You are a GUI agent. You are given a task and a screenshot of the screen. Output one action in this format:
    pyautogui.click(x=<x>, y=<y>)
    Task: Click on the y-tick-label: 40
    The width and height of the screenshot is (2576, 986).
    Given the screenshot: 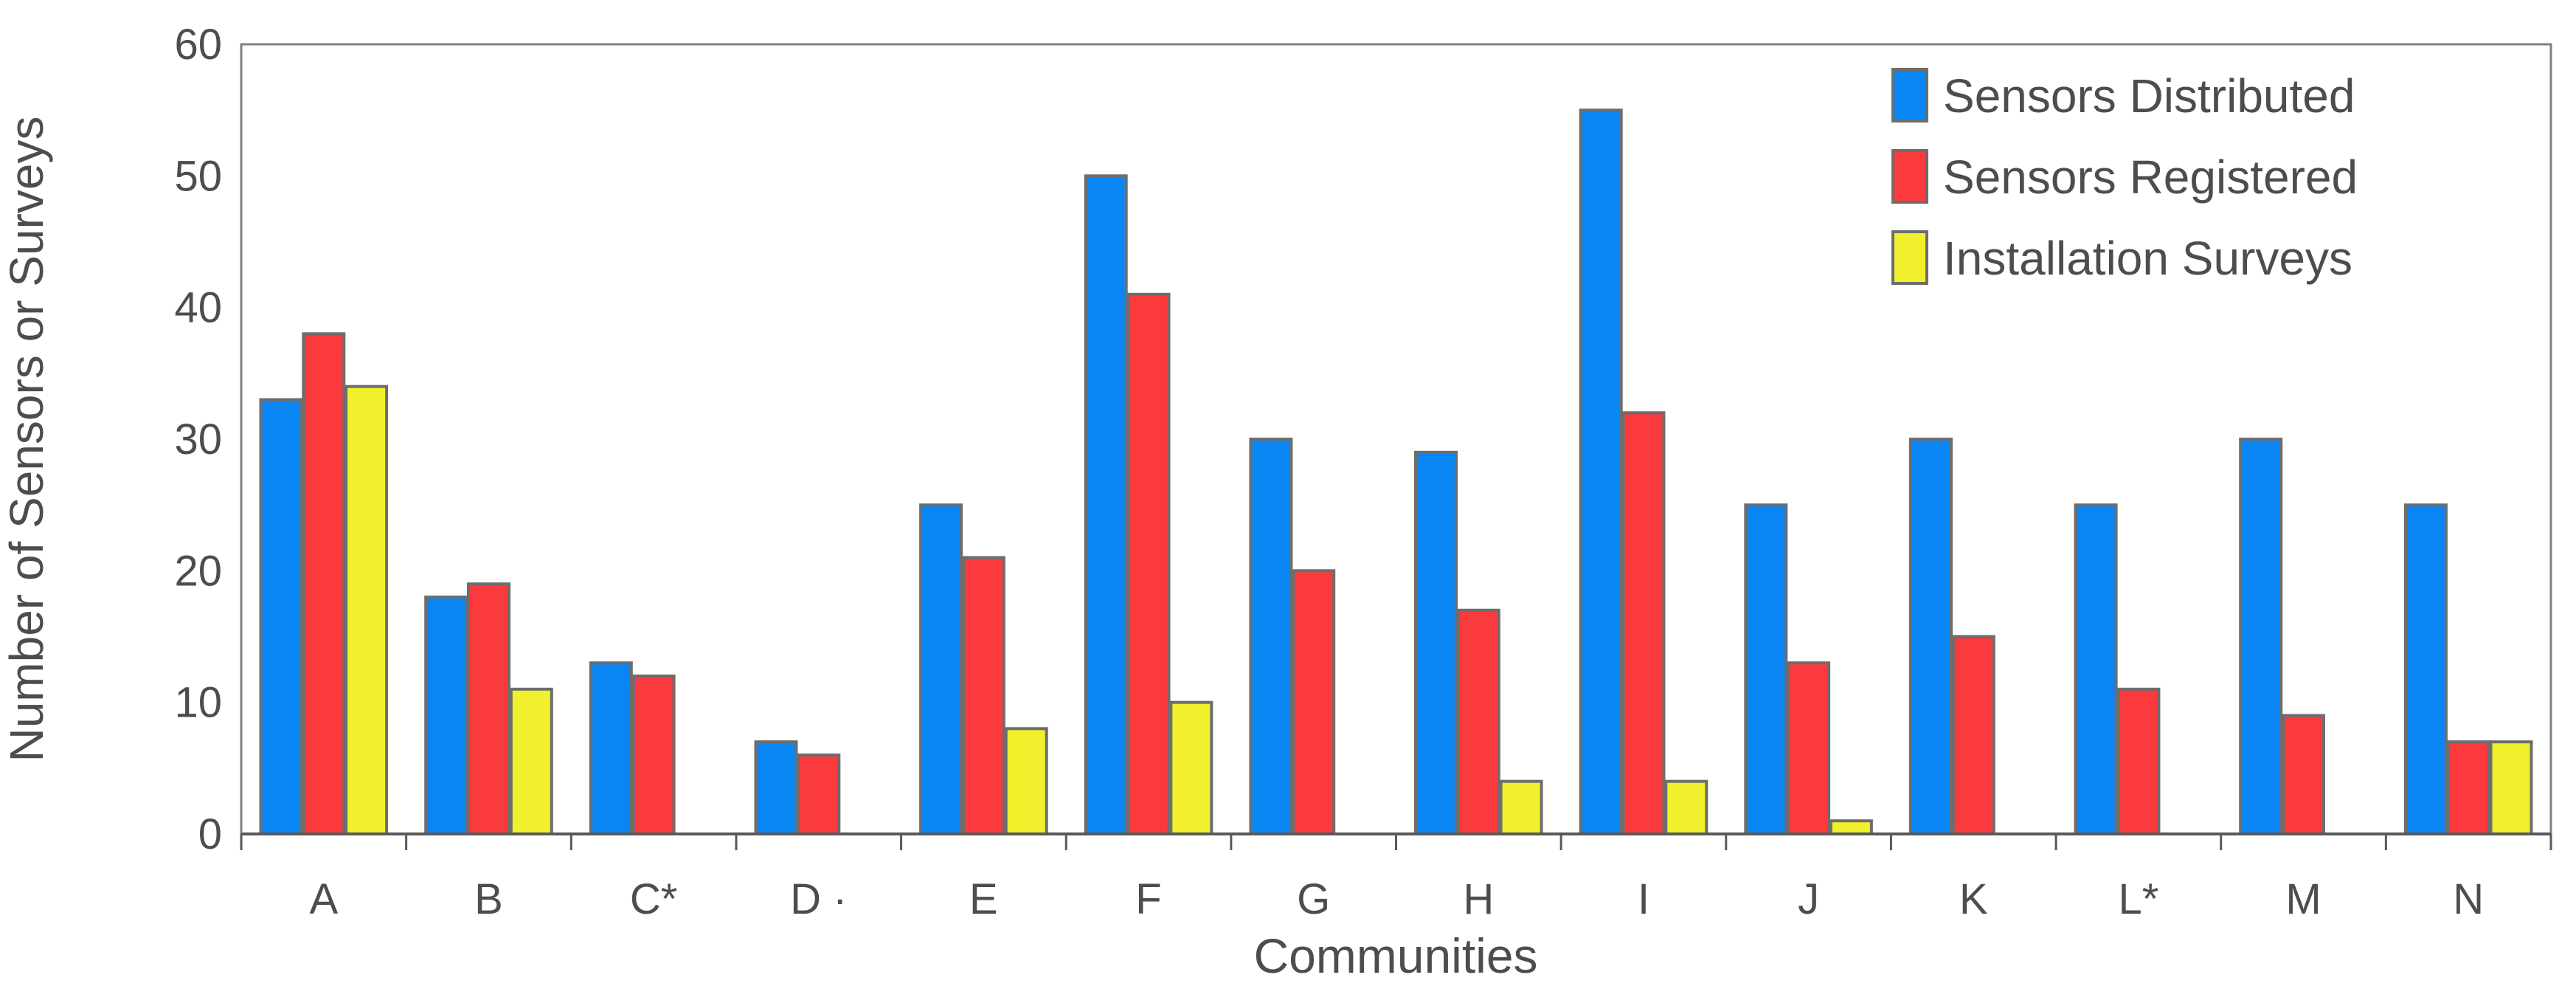 What is the action you would take?
    pyautogui.click(x=198, y=308)
    